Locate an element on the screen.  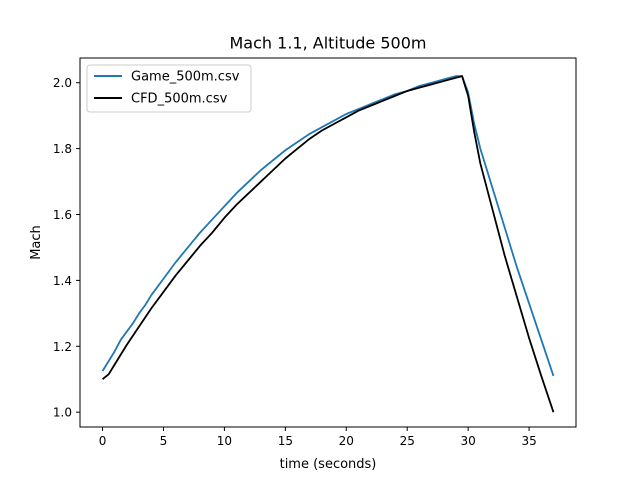
y-axis: 1.0 1.2 1.4 1.6 1.8 2.0 is located at coordinates (66, 248).